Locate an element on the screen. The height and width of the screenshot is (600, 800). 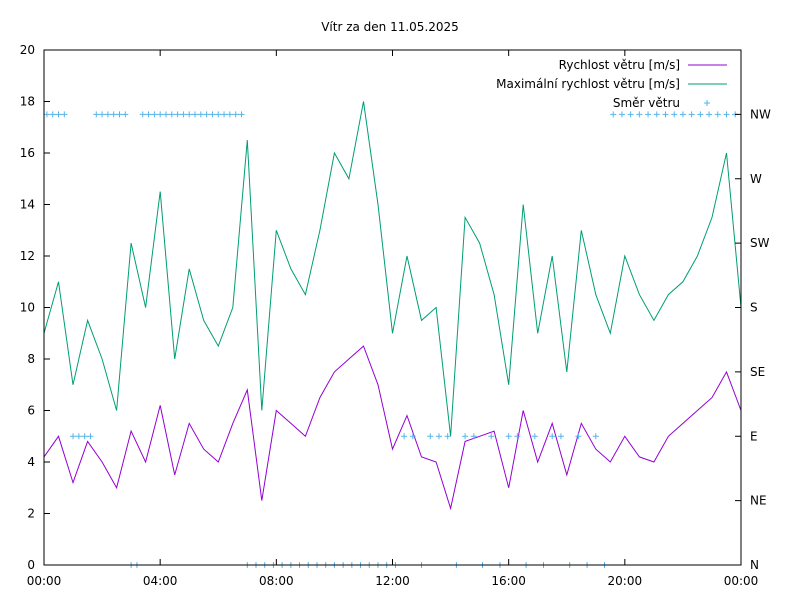
y-tick-label: 6 is located at coordinates (31, 411).